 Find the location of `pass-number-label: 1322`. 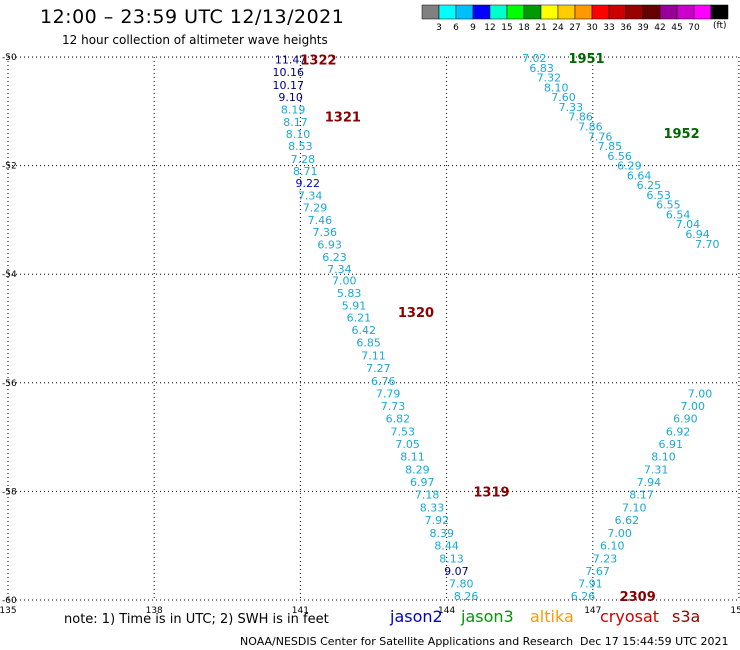

pass-number-label: 1322 is located at coordinates (318, 61).